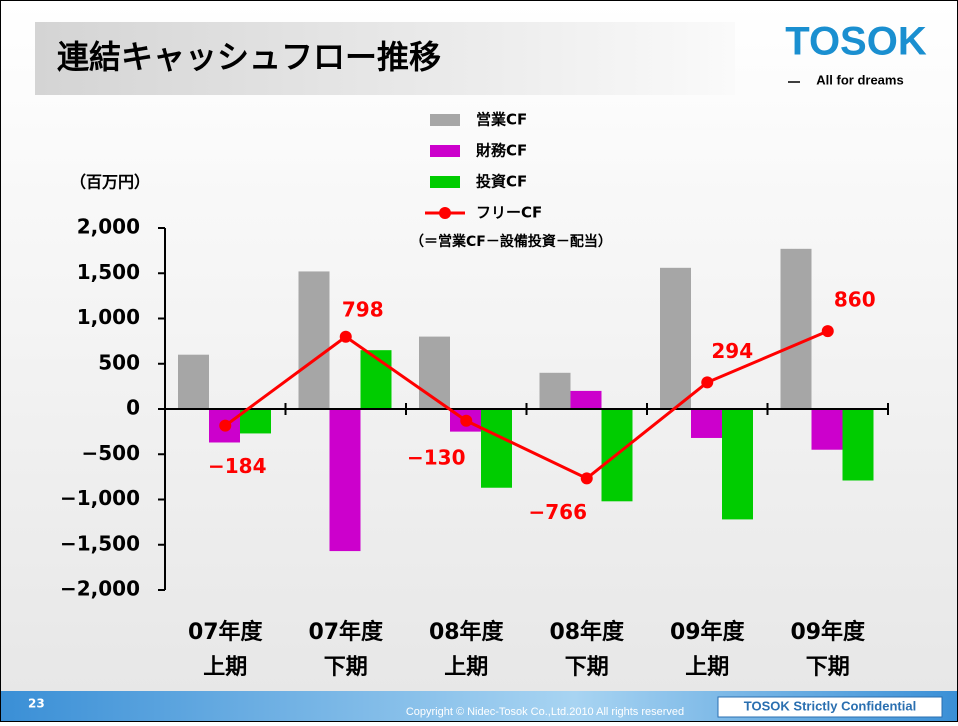 The image size is (958, 726). I want to click on y-tick-label: −1,000, so click(100, 498).